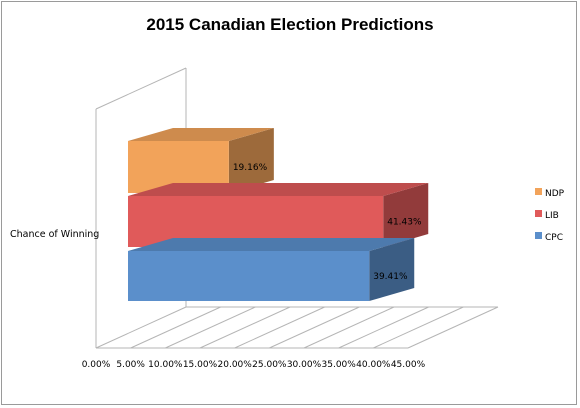  I want to click on data-label-lib: 41.43%, so click(404, 223).